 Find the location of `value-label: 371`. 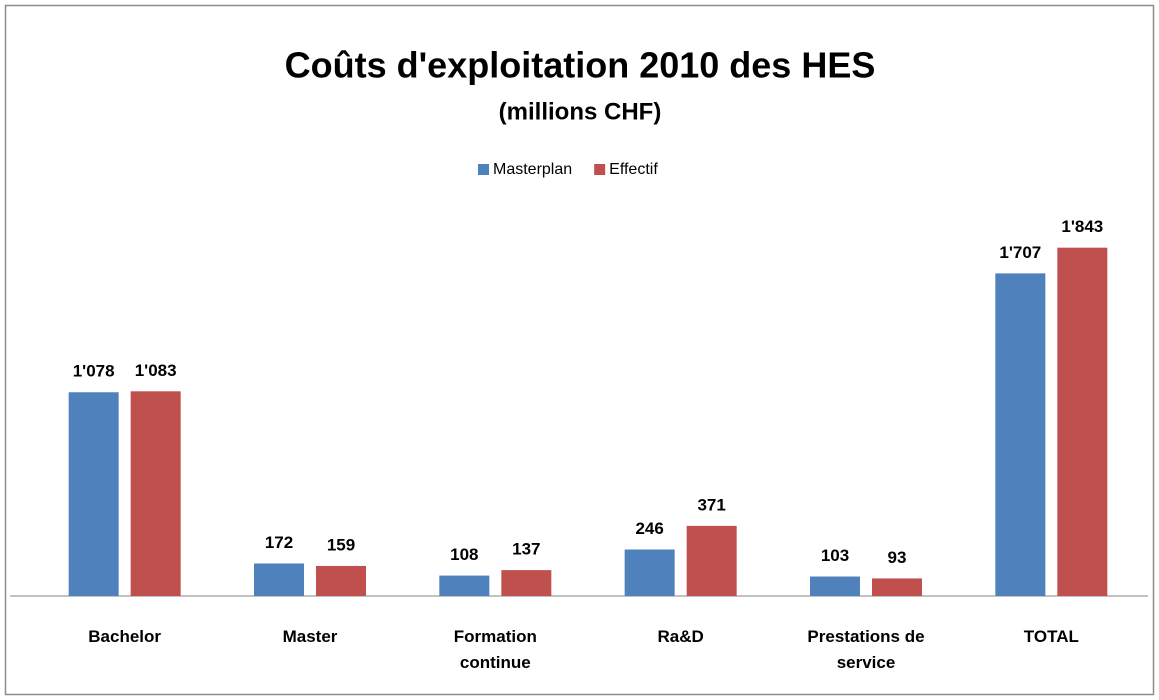

value-label: 371 is located at coordinates (711, 504).